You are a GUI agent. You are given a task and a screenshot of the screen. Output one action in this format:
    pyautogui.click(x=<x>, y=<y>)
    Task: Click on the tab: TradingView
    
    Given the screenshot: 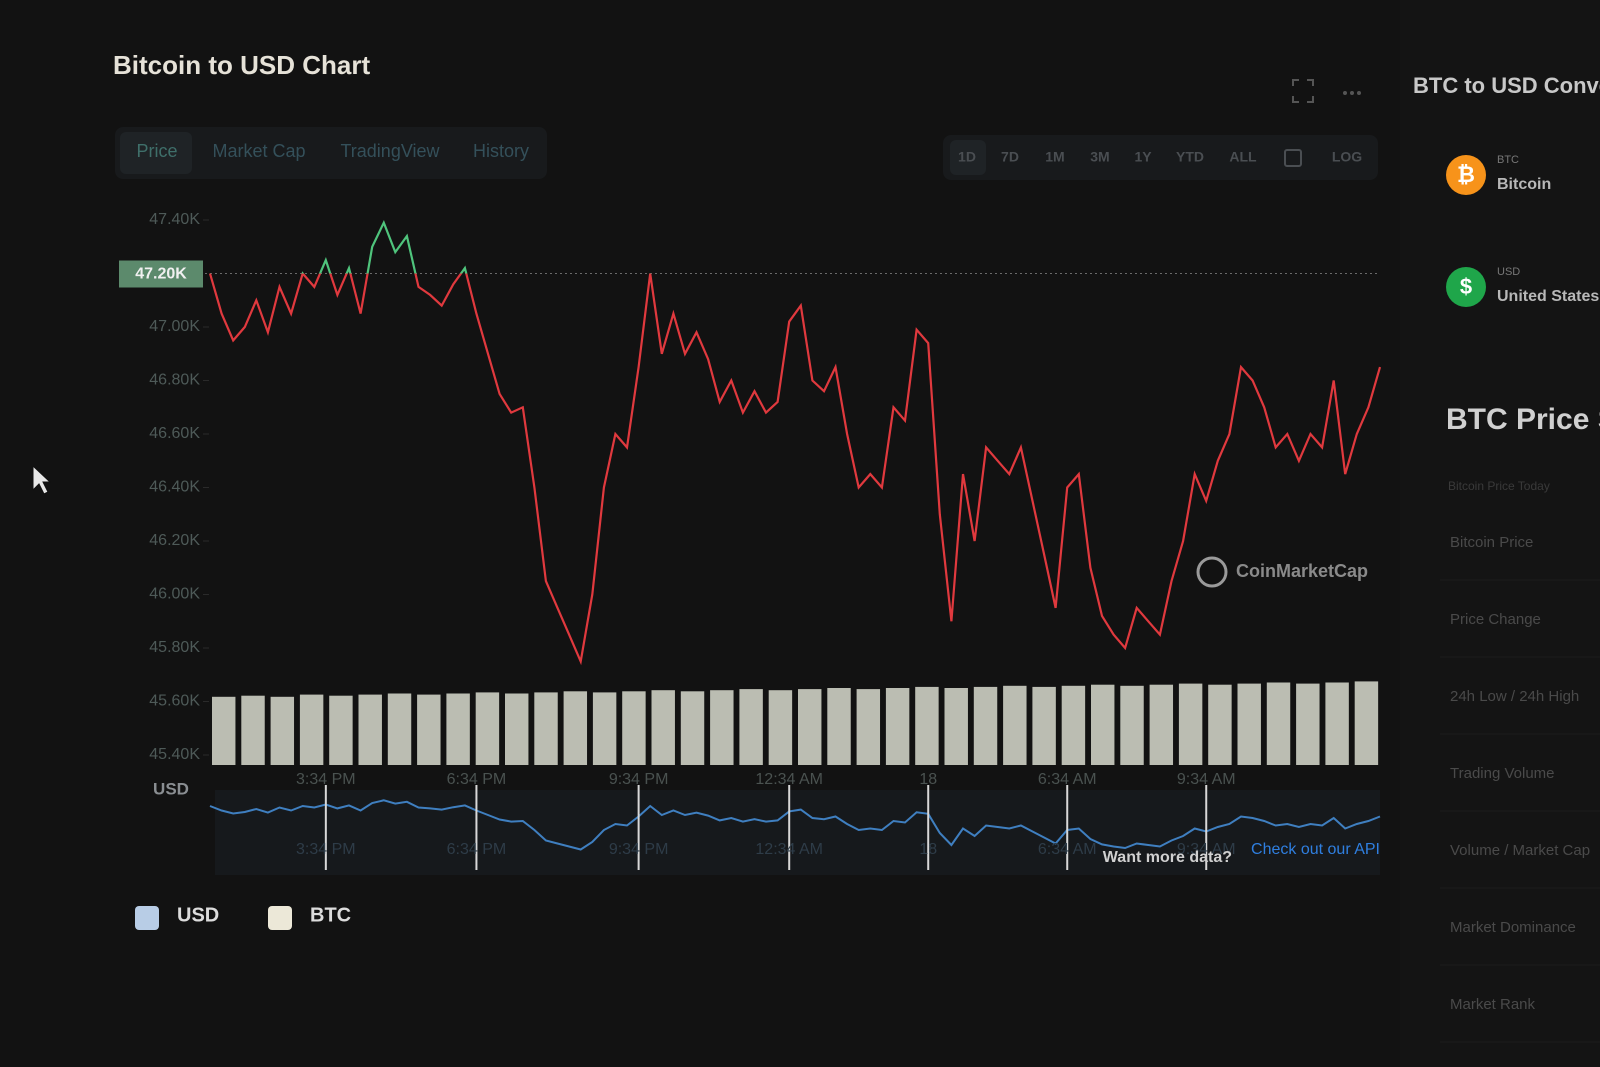 What is the action you would take?
    pyautogui.click(x=390, y=151)
    